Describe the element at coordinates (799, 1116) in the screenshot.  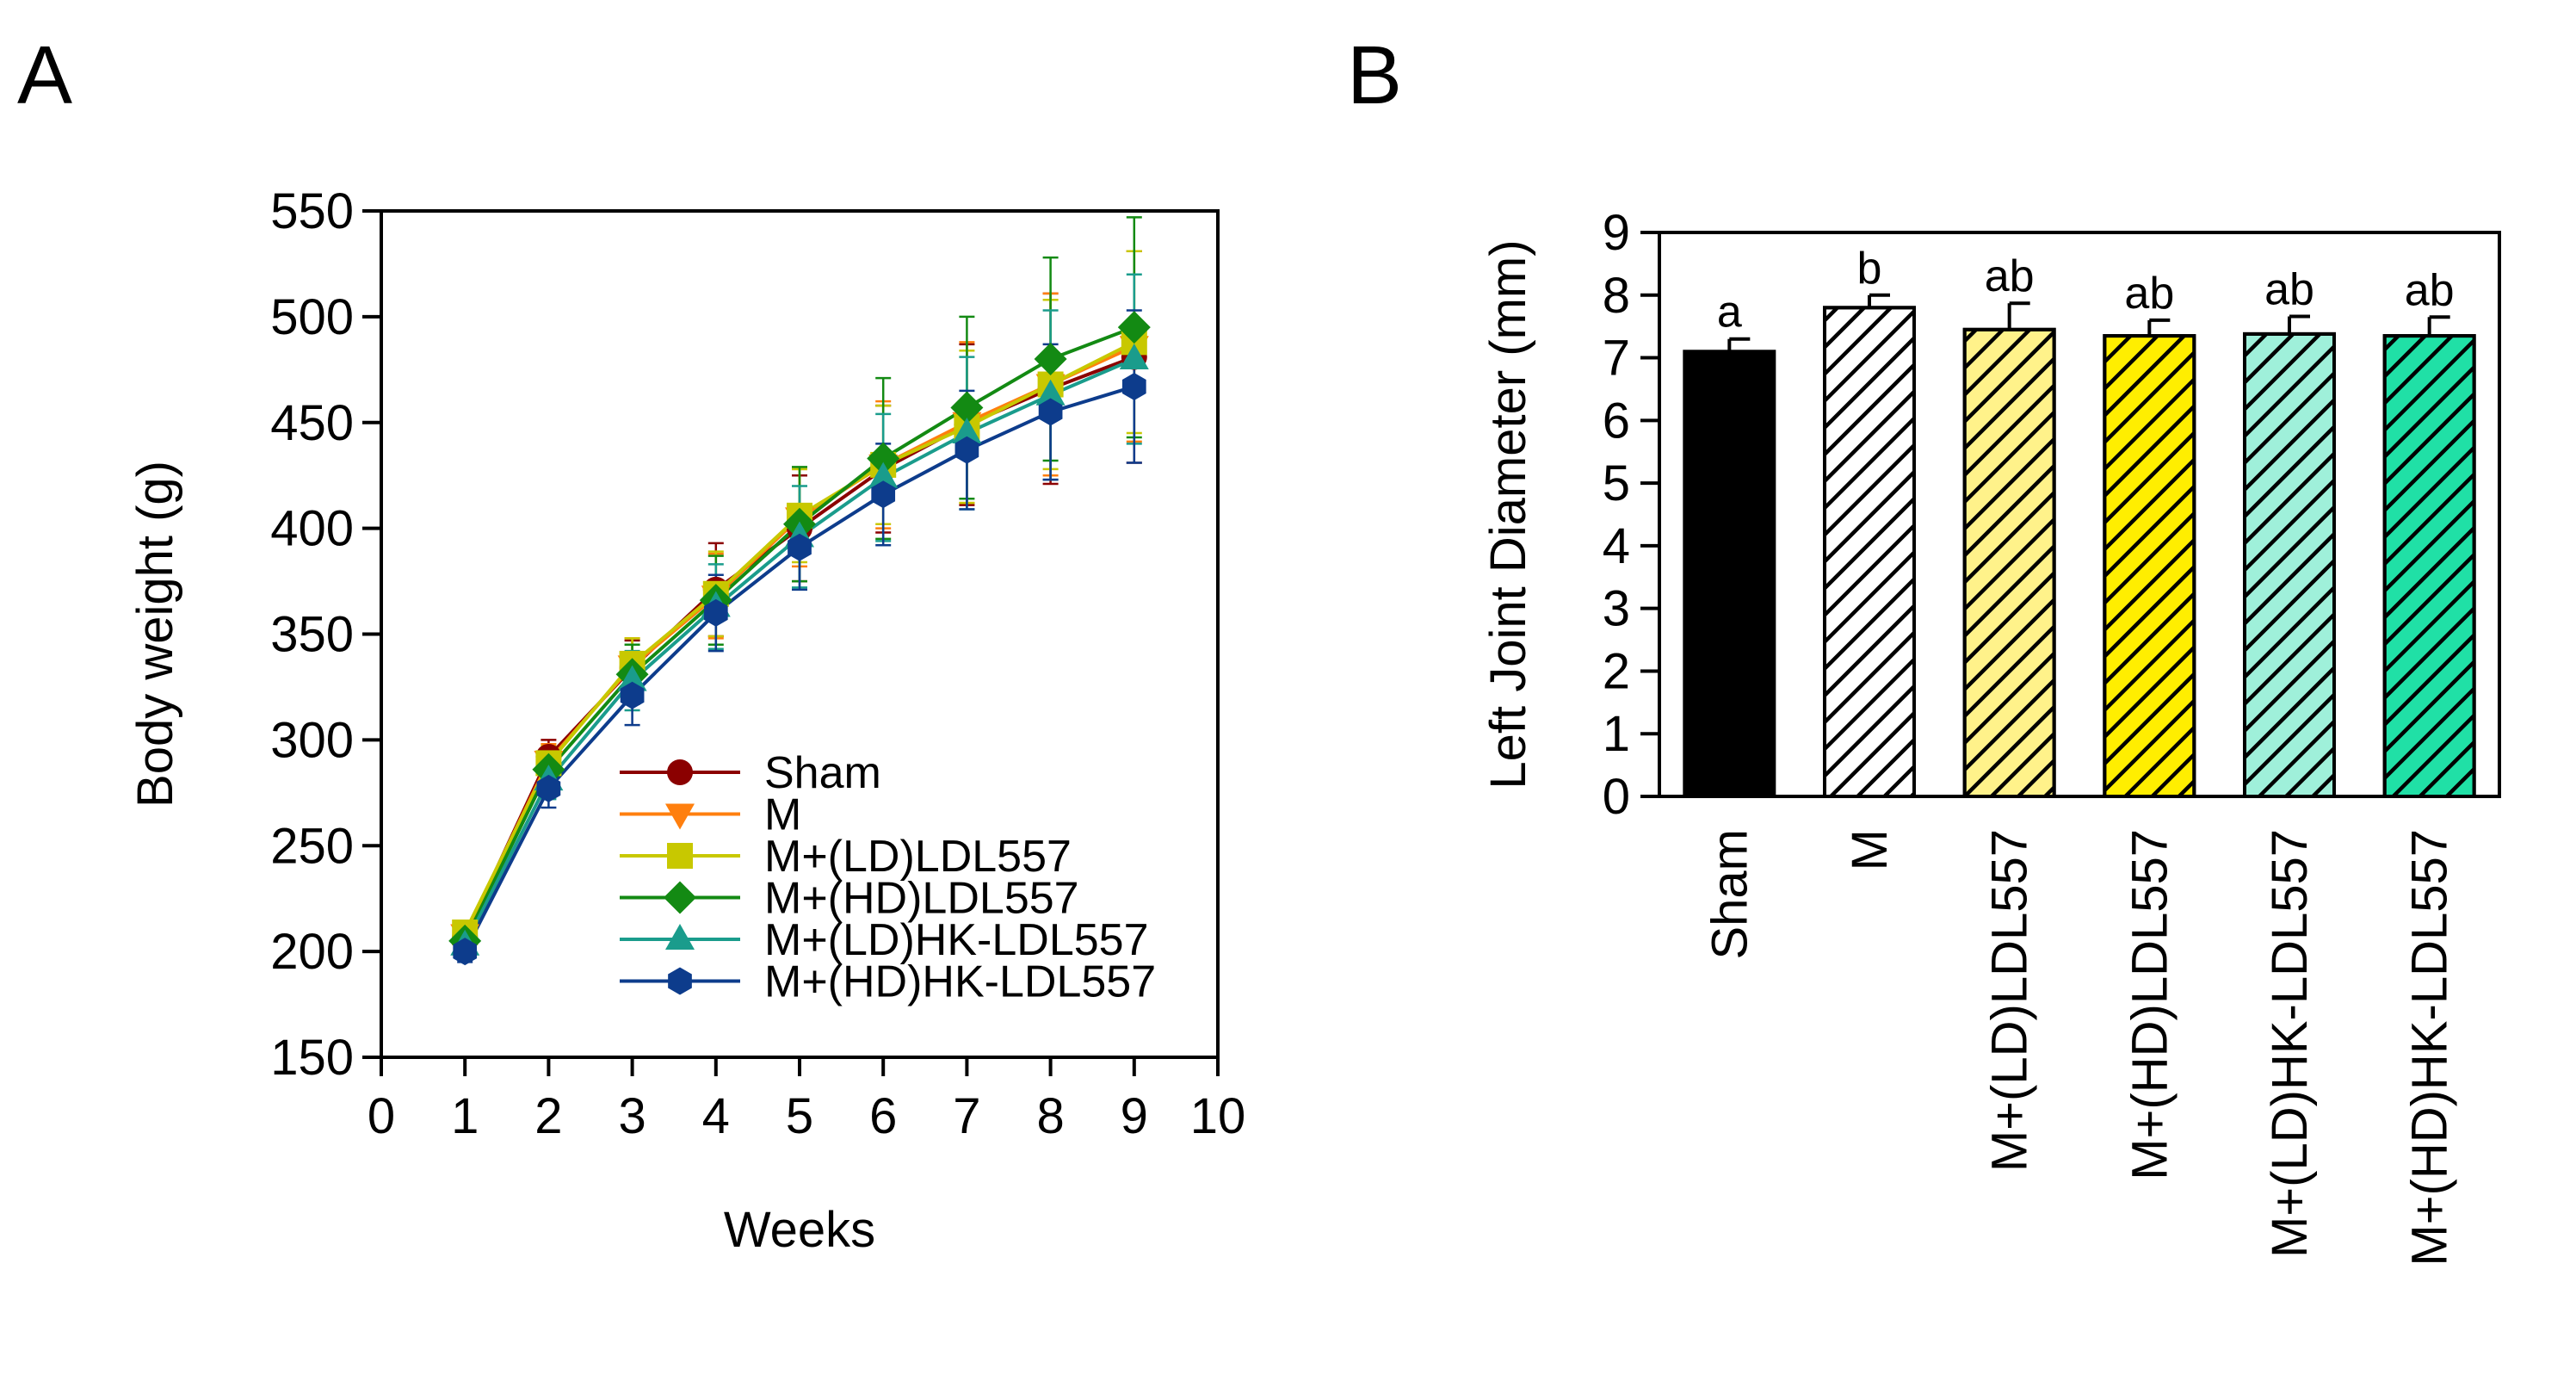
I see `x-tick-label: 5` at that location.